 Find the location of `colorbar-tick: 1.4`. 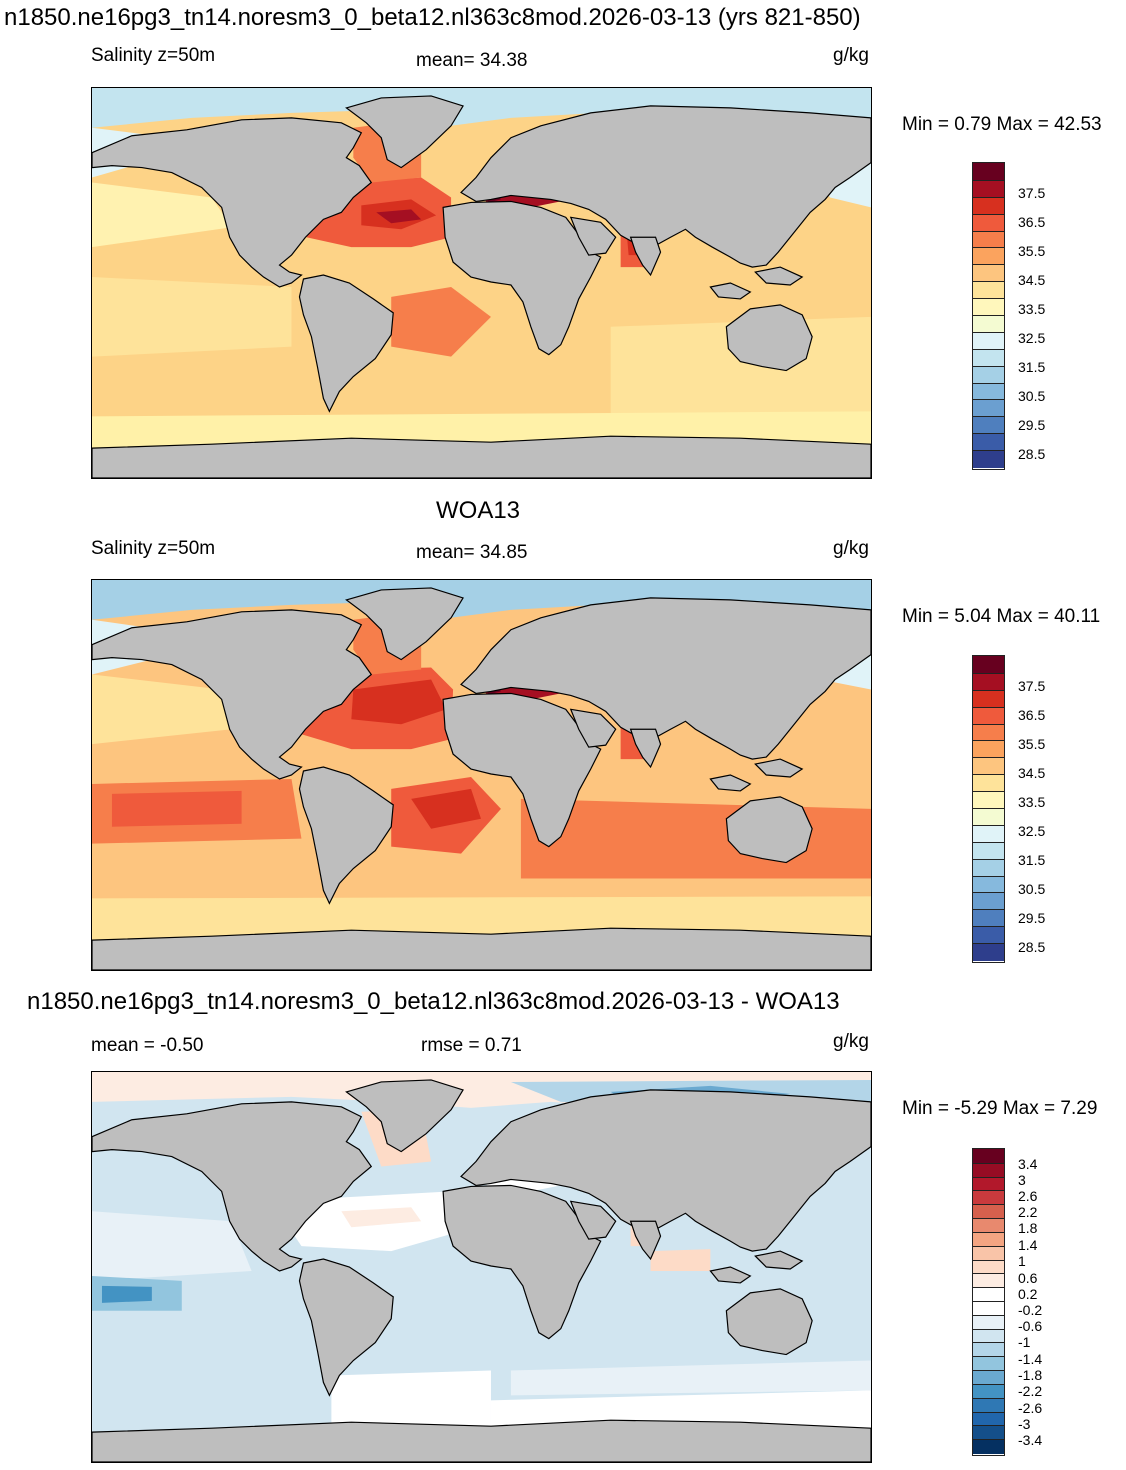

colorbar-tick: 1.4 is located at coordinates (1028, 1245).